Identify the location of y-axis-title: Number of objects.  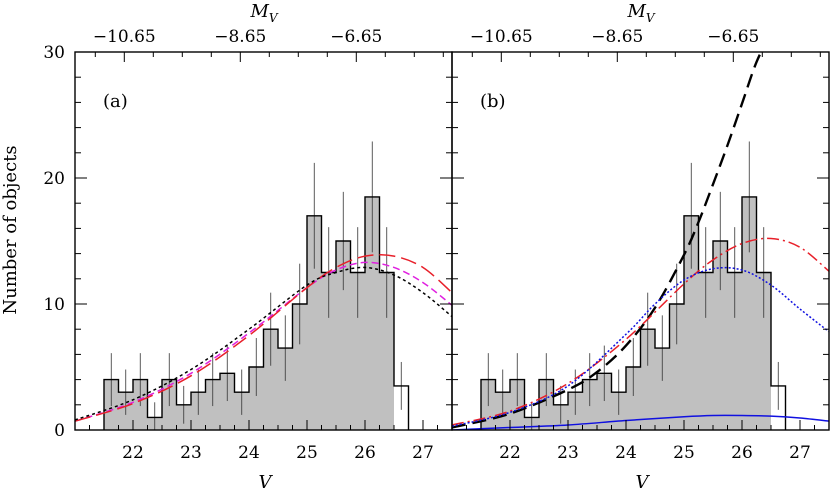
(10, 229).